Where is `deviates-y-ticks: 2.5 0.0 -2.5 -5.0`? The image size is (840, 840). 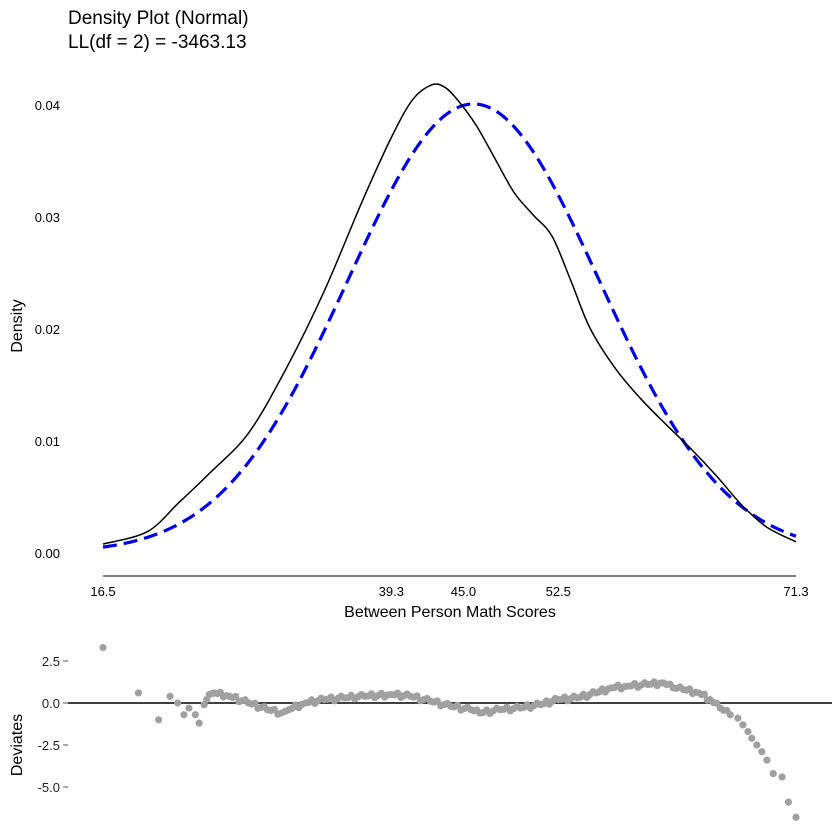 deviates-y-ticks: 2.5 0.0 -2.5 -5.0 is located at coordinates (53, 724).